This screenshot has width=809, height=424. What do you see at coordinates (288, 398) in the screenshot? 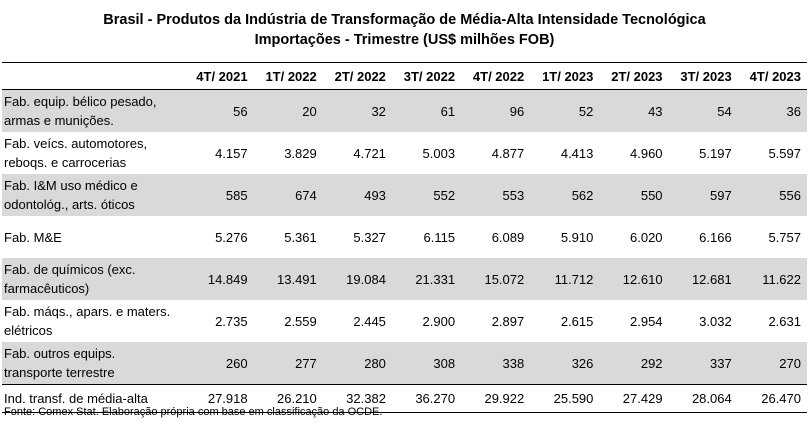
I see `total-cell: 26.210` at bounding box center [288, 398].